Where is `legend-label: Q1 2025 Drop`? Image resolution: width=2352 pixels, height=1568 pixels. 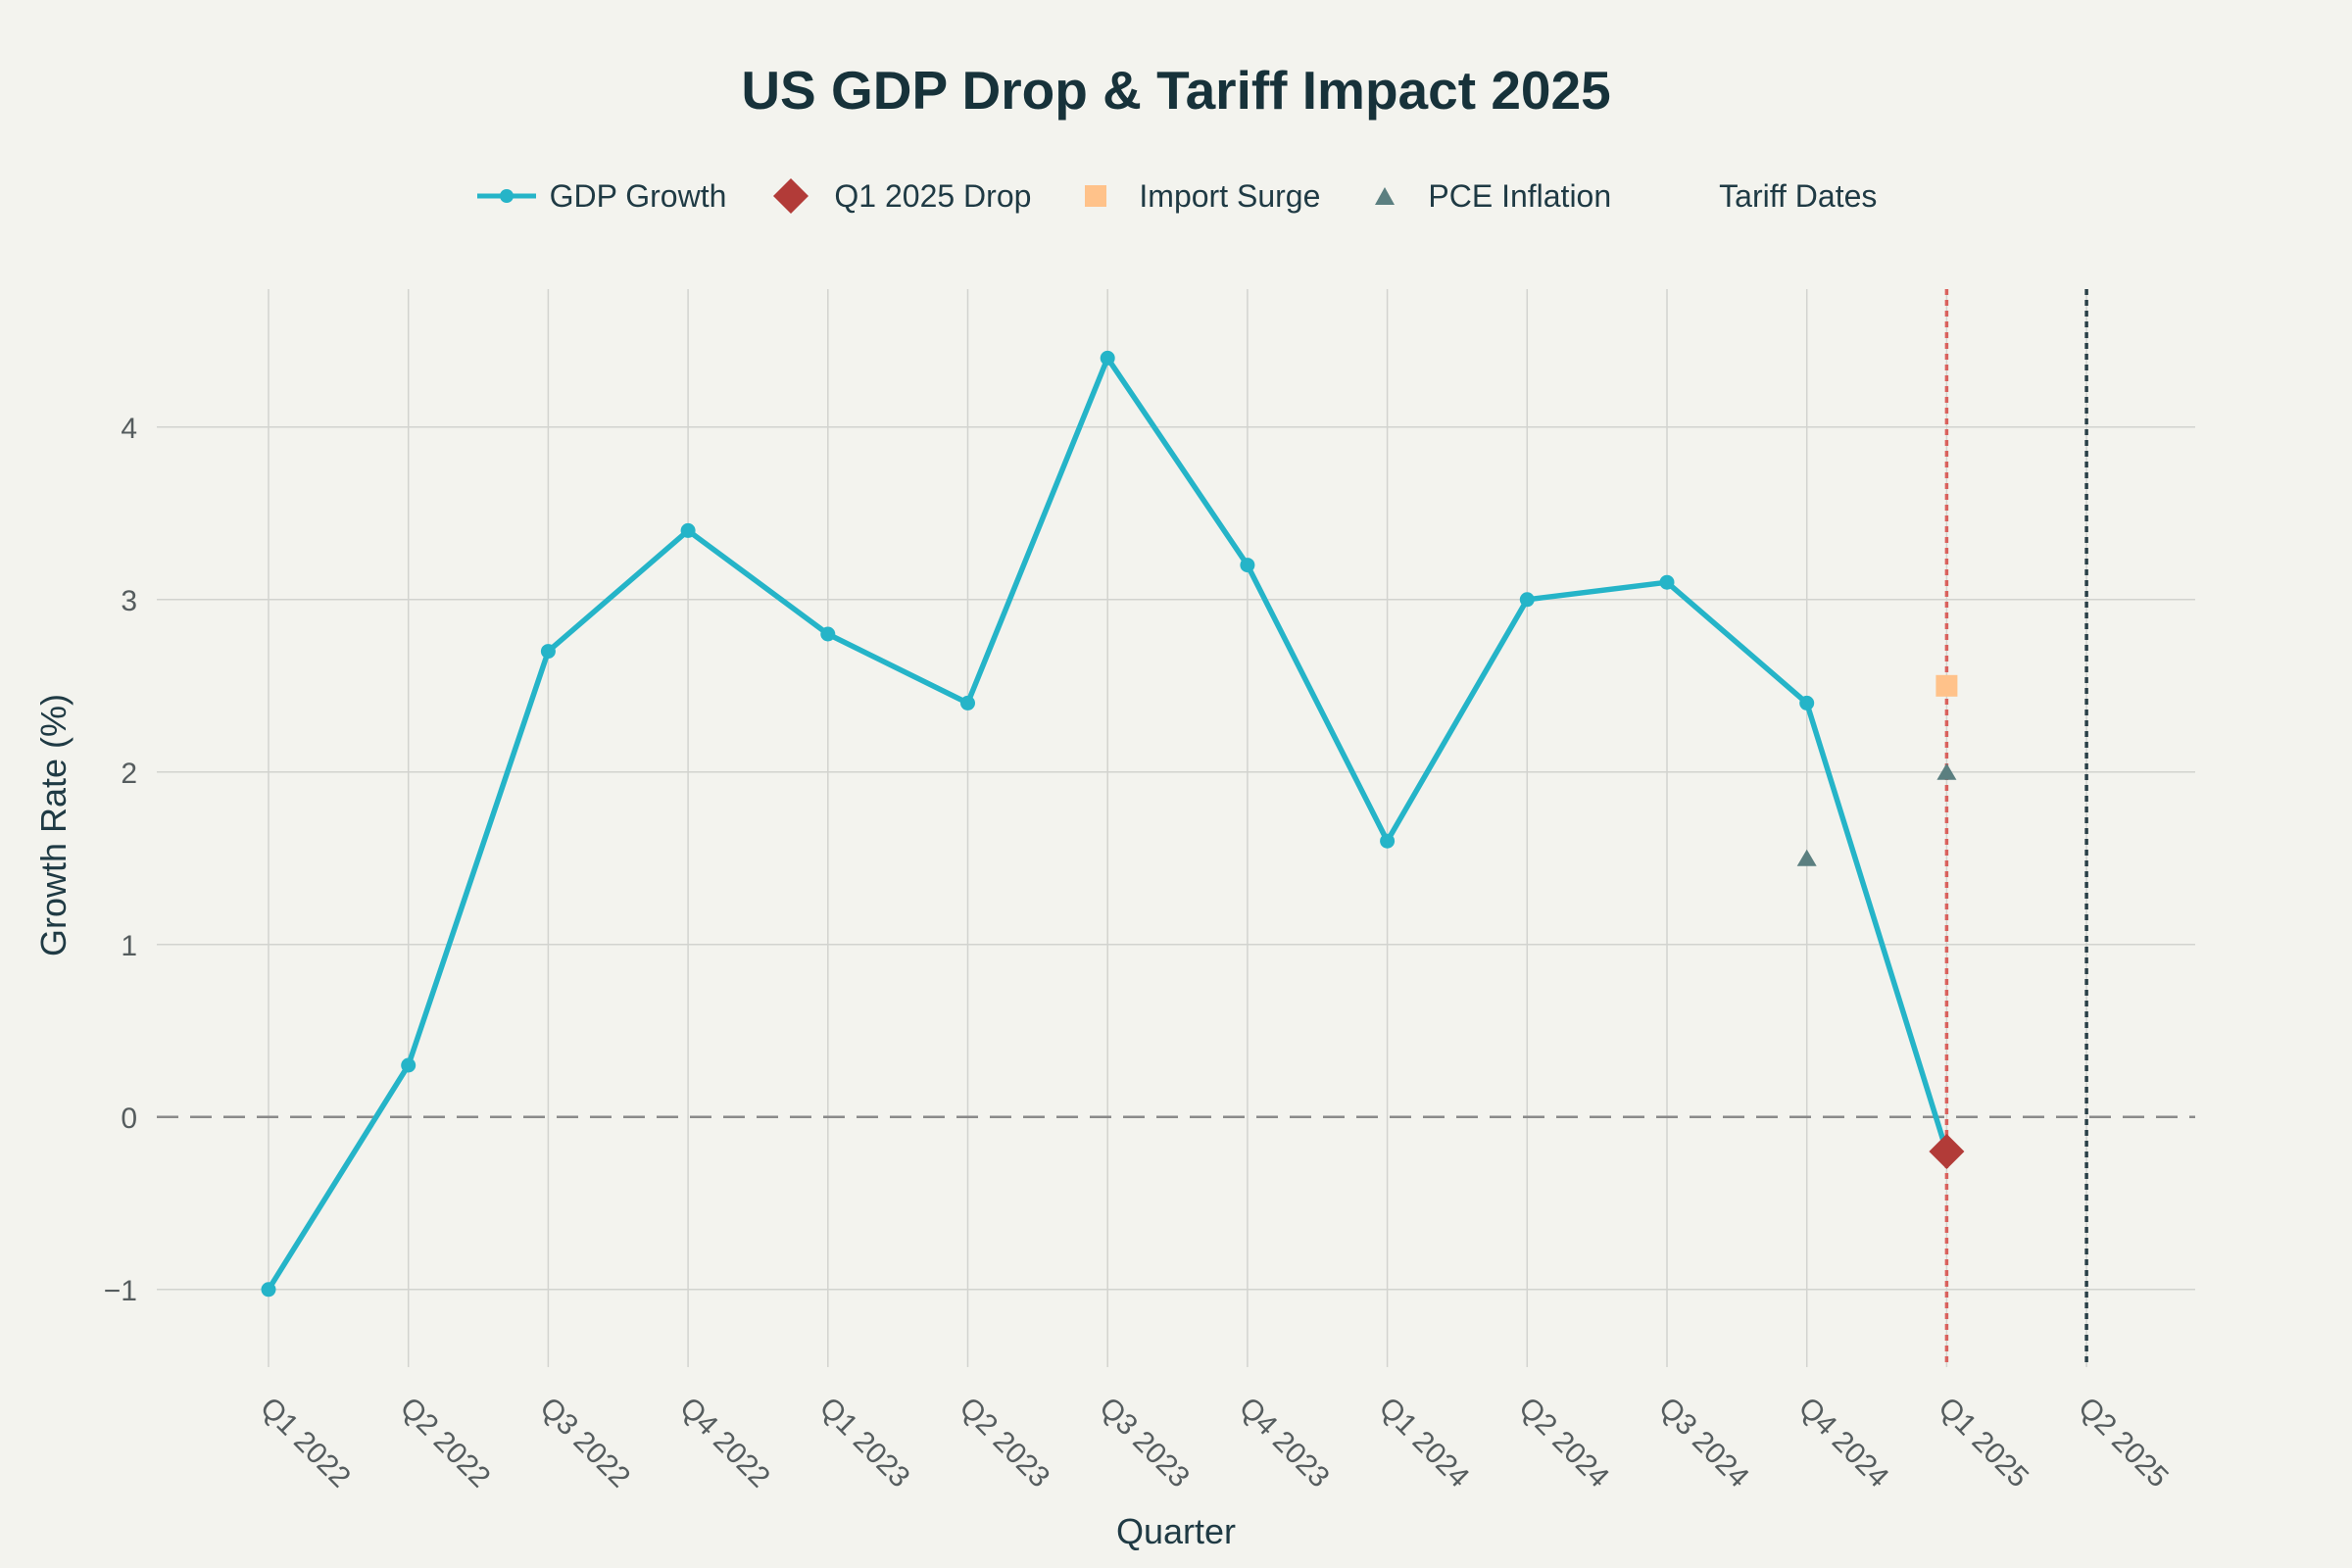
legend-label: Q1 2025 Drop is located at coordinates (933, 195).